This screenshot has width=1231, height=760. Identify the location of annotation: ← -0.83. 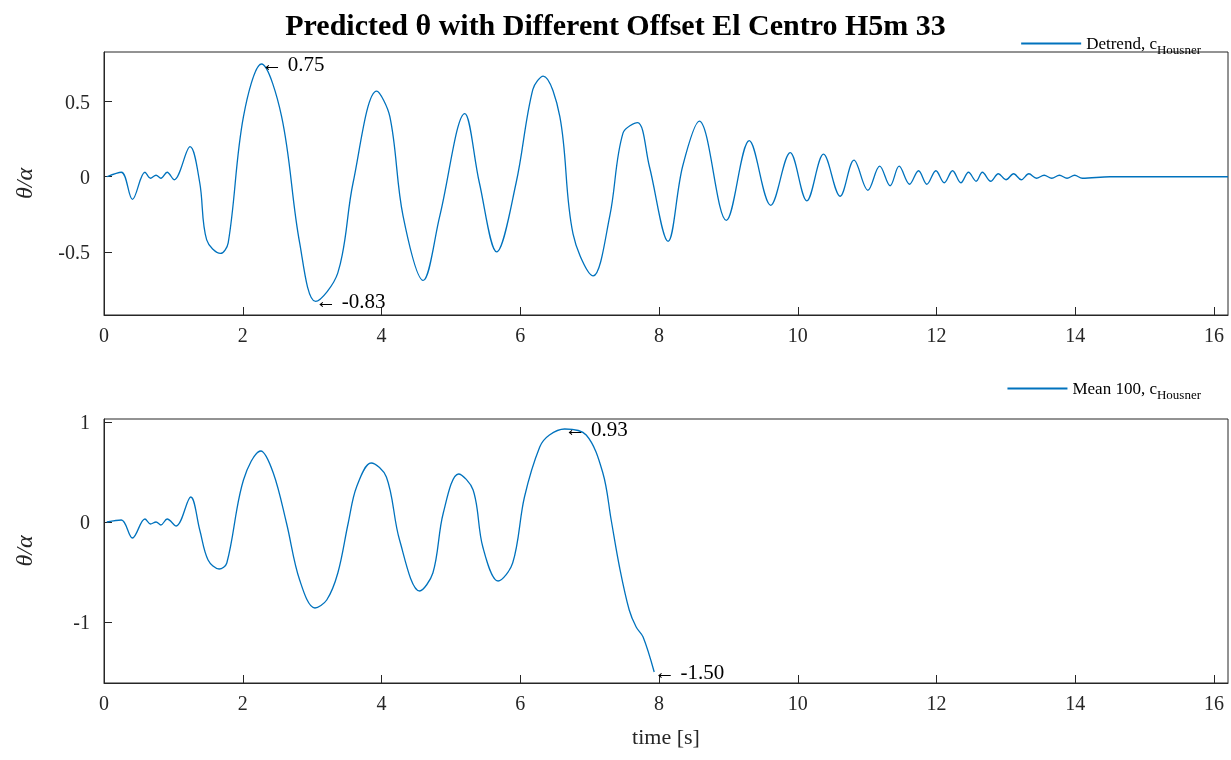
(350, 301).